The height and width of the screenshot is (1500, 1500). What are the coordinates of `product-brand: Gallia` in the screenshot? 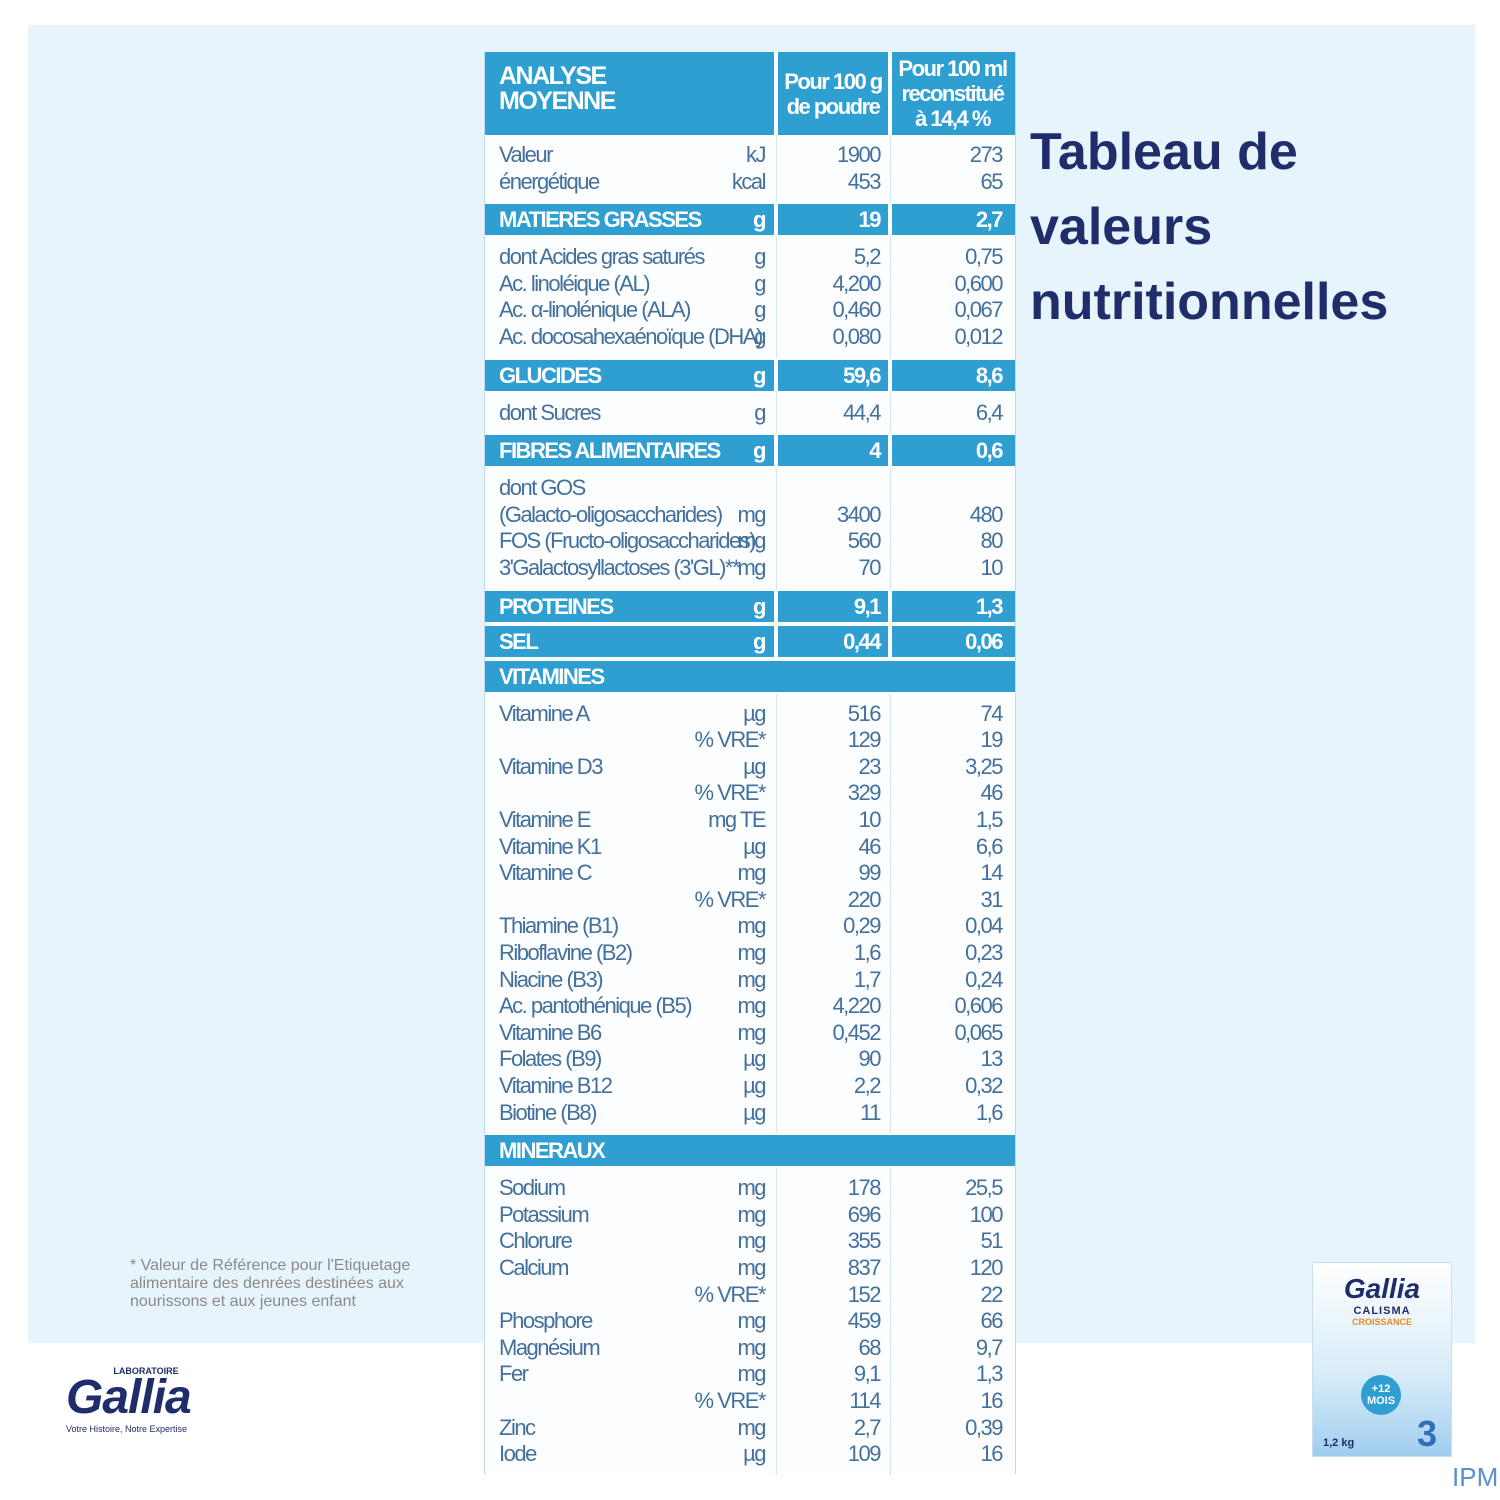 It's located at (1382, 1288).